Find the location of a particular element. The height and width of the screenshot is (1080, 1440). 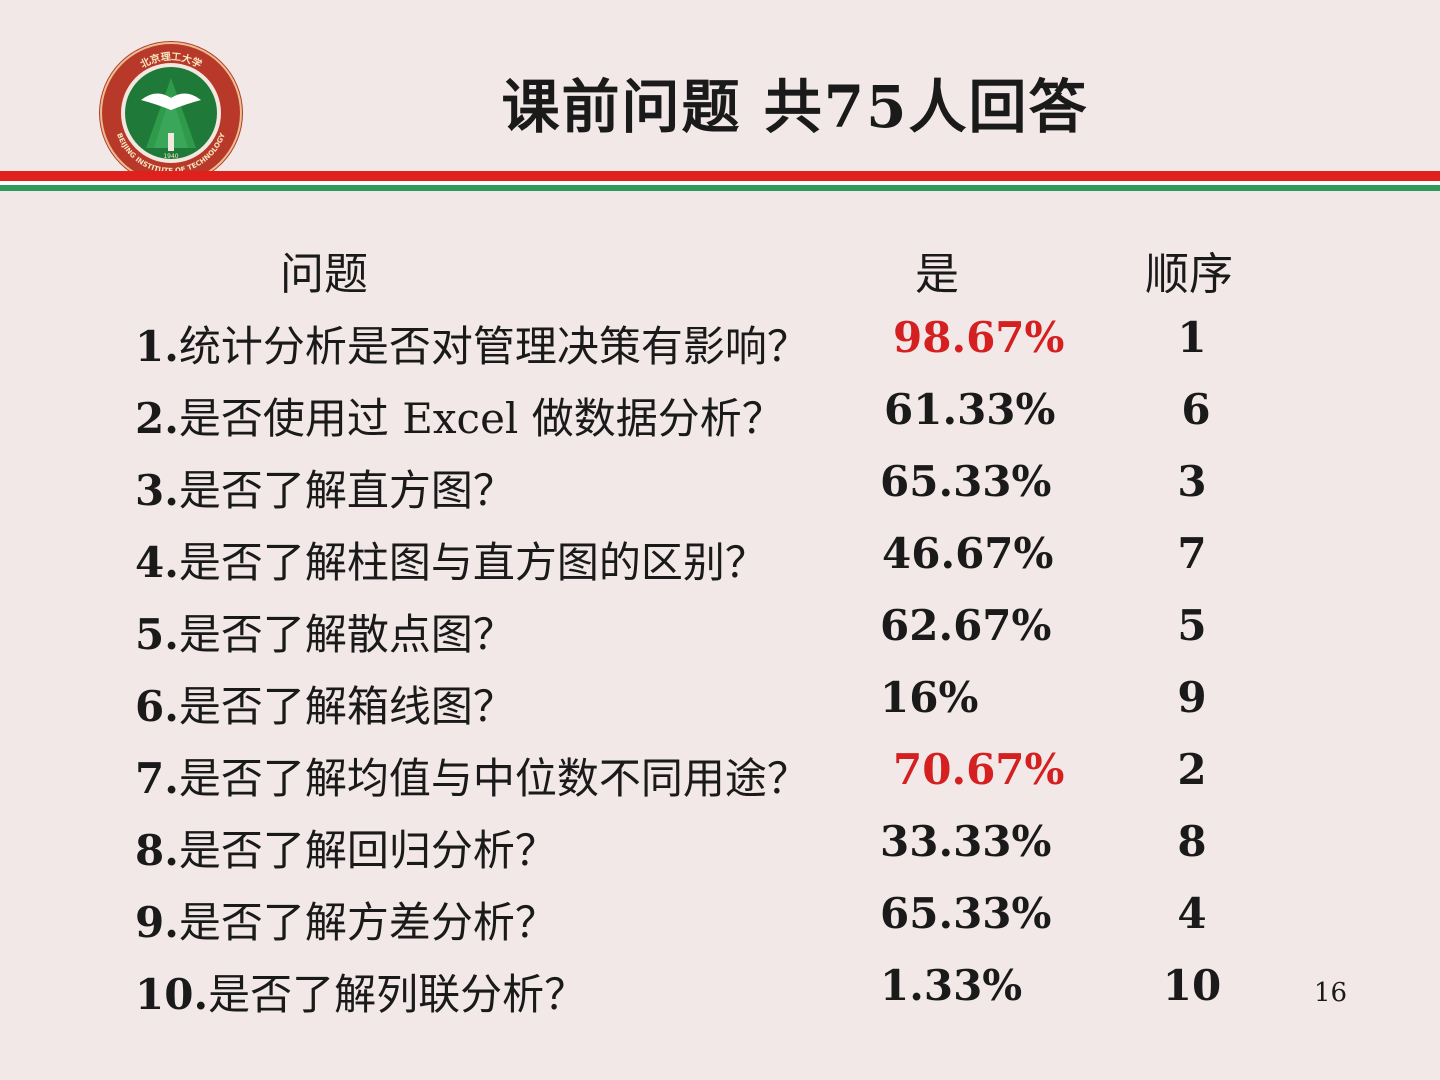

question-text: 7.是否了解均值与中位数不同用途？ is located at coordinates (472, 778).